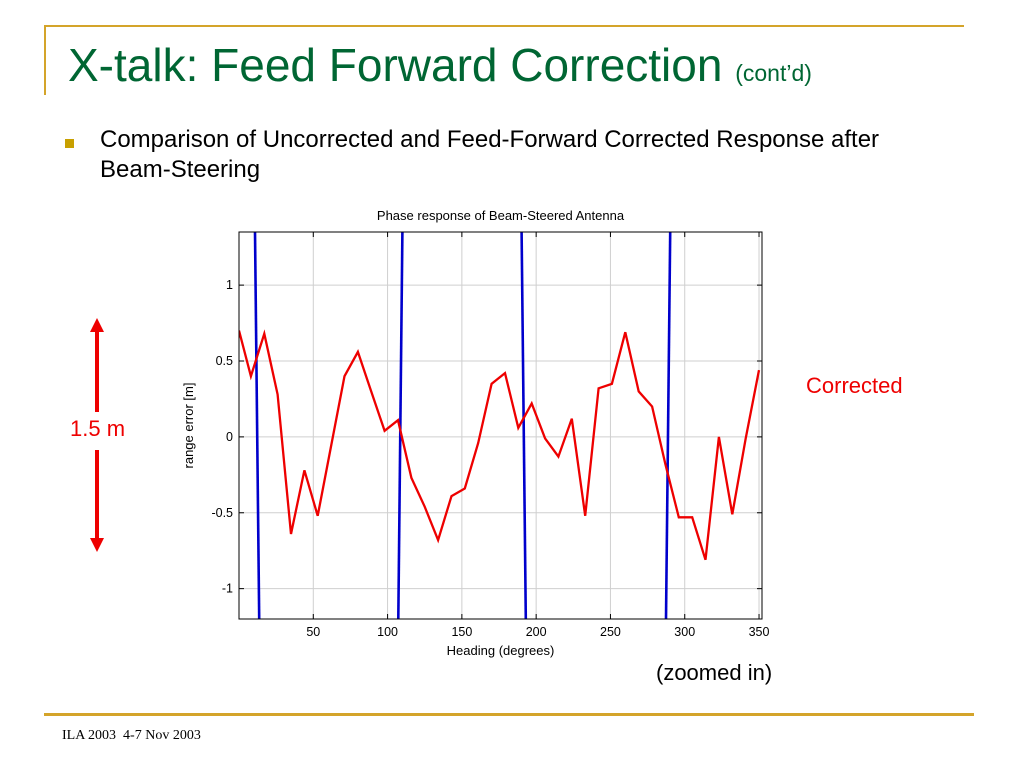 The width and height of the screenshot is (1024, 768). I want to click on x-tick-label: 250, so click(610, 632).